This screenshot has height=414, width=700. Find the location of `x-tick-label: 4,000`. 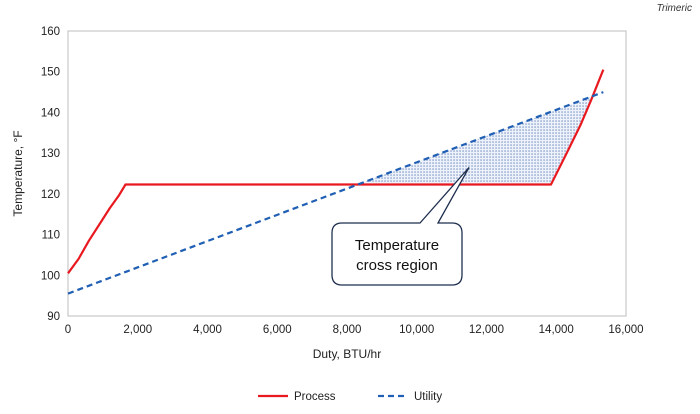

x-tick-label: 4,000 is located at coordinates (207, 330).